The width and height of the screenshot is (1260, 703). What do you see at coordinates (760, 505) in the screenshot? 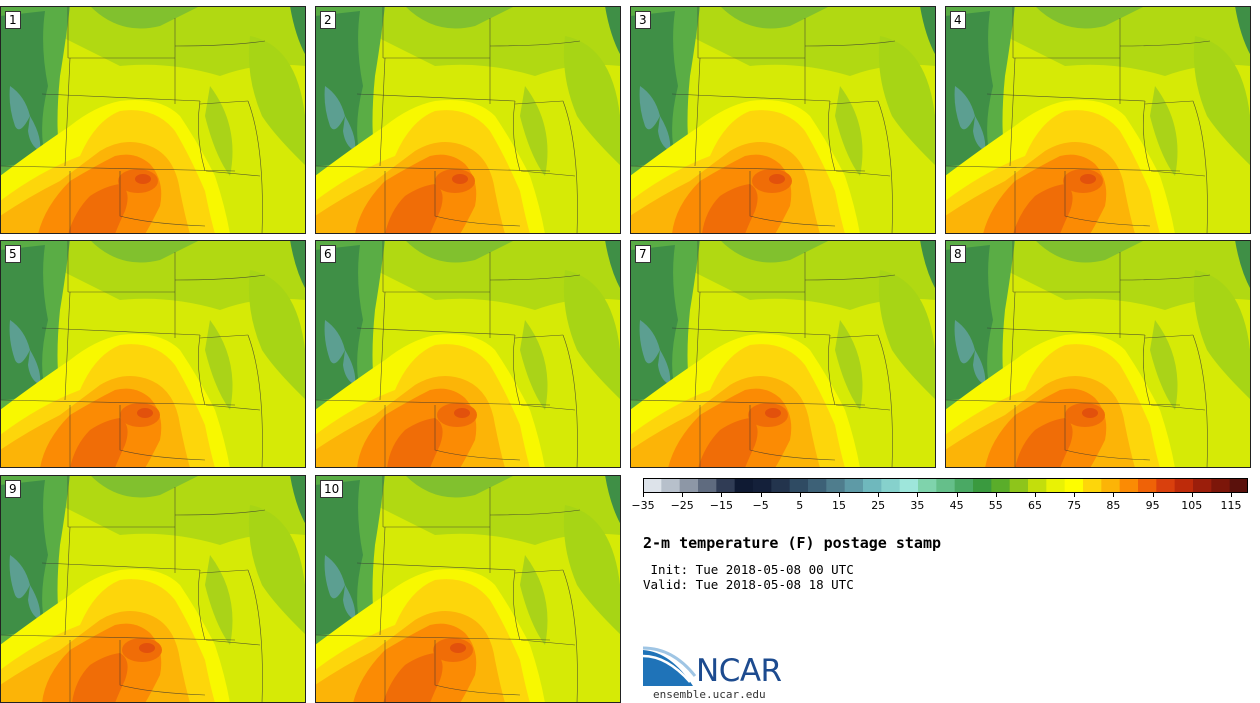
I see `colorbar-tick-label: −5` at bounding box center [760, 505].